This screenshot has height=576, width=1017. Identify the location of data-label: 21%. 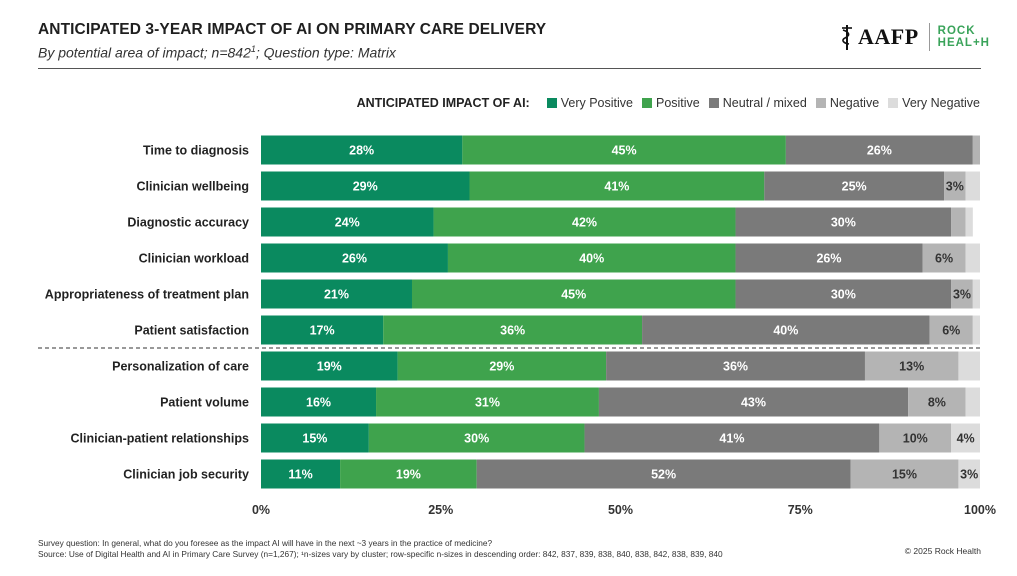
(336, 295).